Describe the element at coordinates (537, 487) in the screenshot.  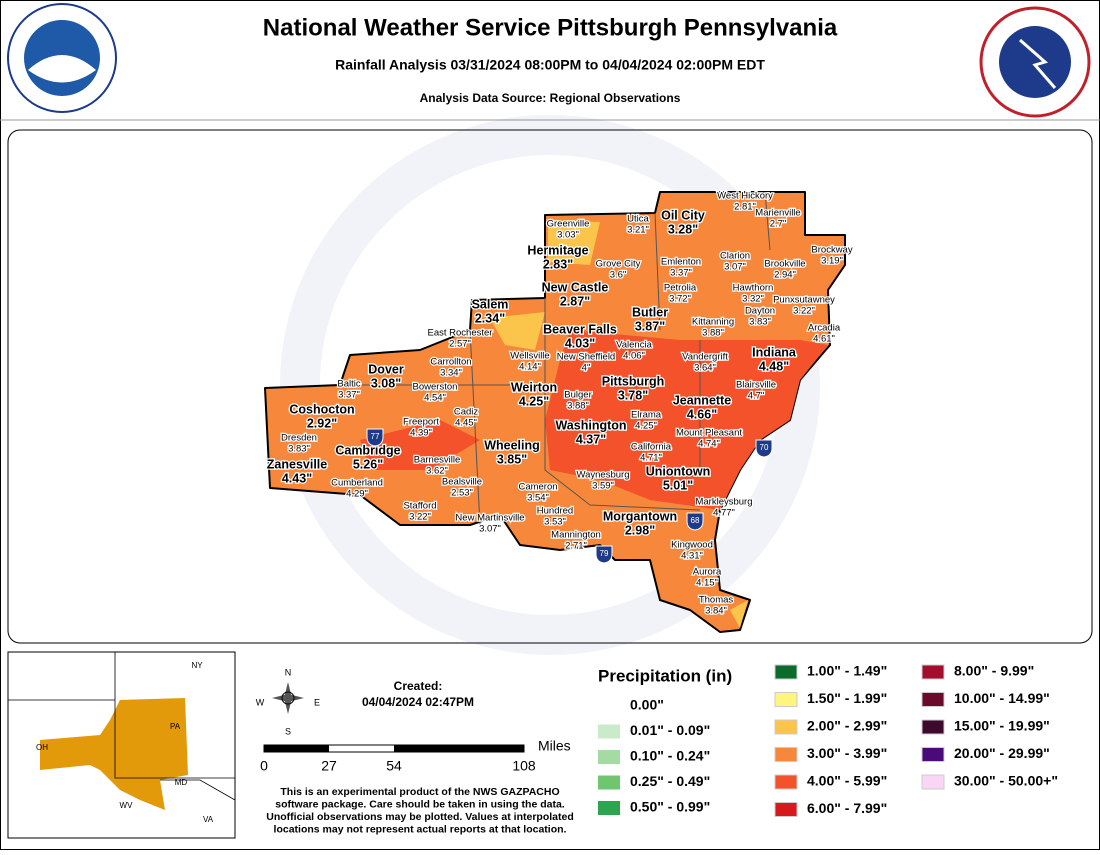
I see `station-name: Cameron` at that location.